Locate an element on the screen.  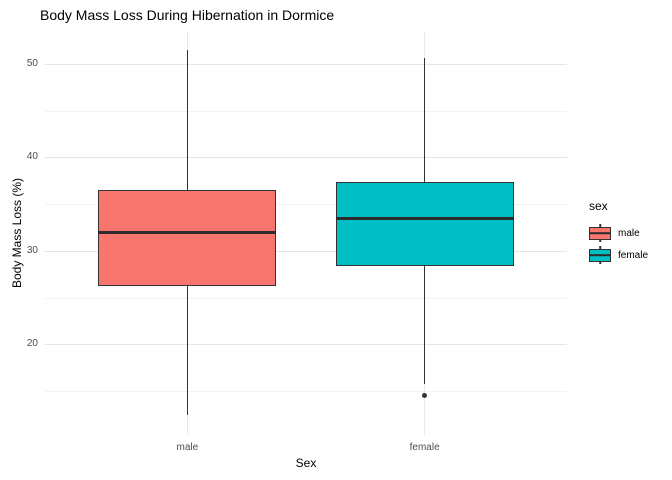
y-tick-label: 50 is located at coordinates (32, 63).